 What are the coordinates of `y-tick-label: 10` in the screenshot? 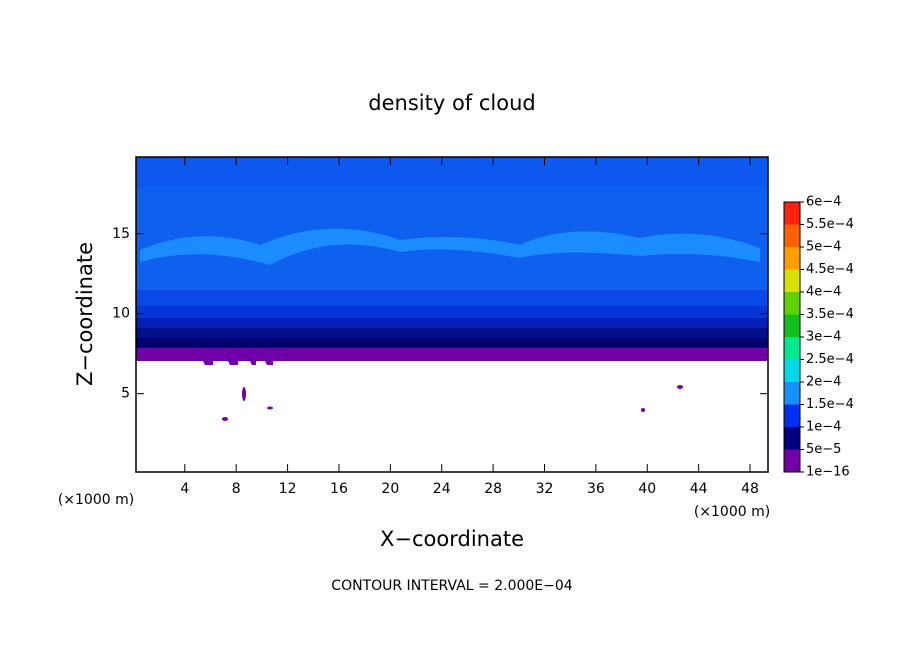 It's located at (121, 314).